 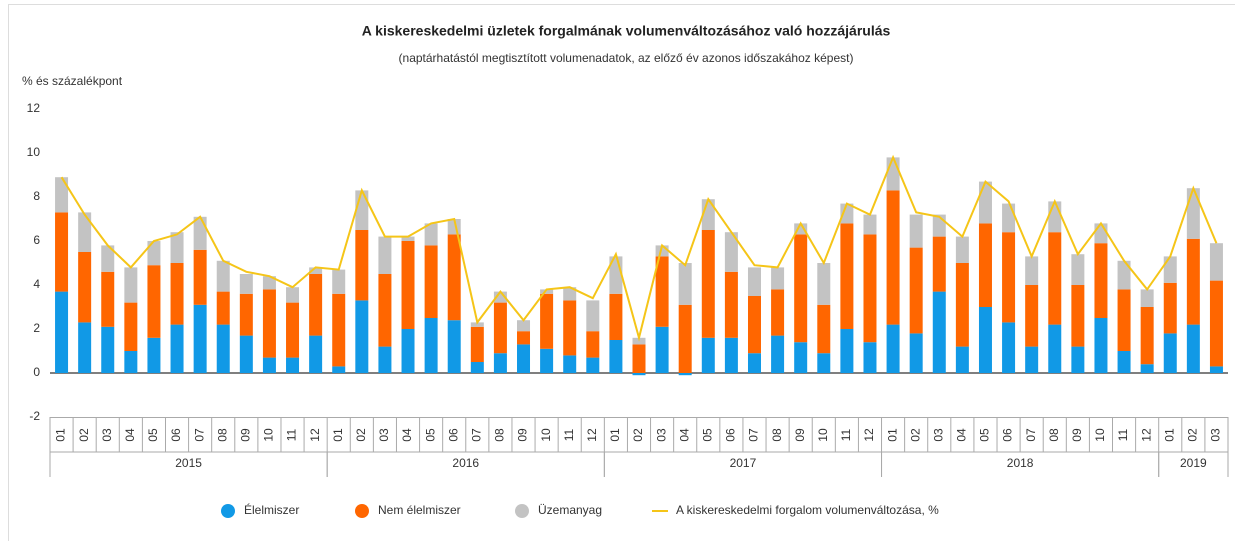 What do you see at coordinates (188, 463) in the screenshot?
I see `year-label: 2015` at bounding box center [188, 463].